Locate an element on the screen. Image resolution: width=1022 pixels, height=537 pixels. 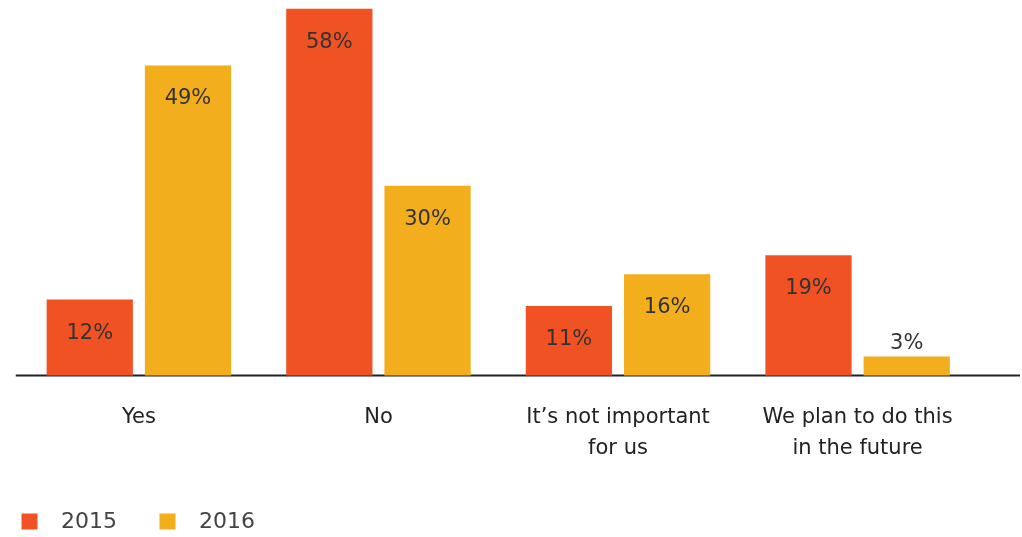
x-tick-label: No is located at coordinates (378, 415).